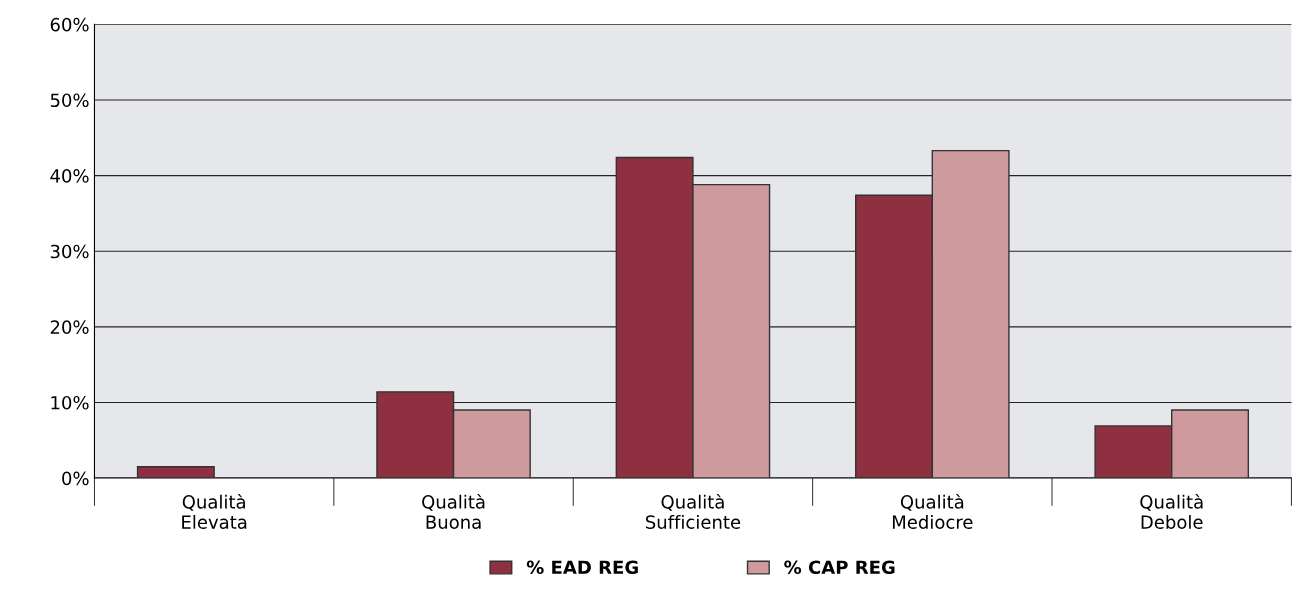 The image size is (1294, 609). What do you see at coordinates (175, 472) in the screenshot?
I see `bar` at bounding box center [175, 472].